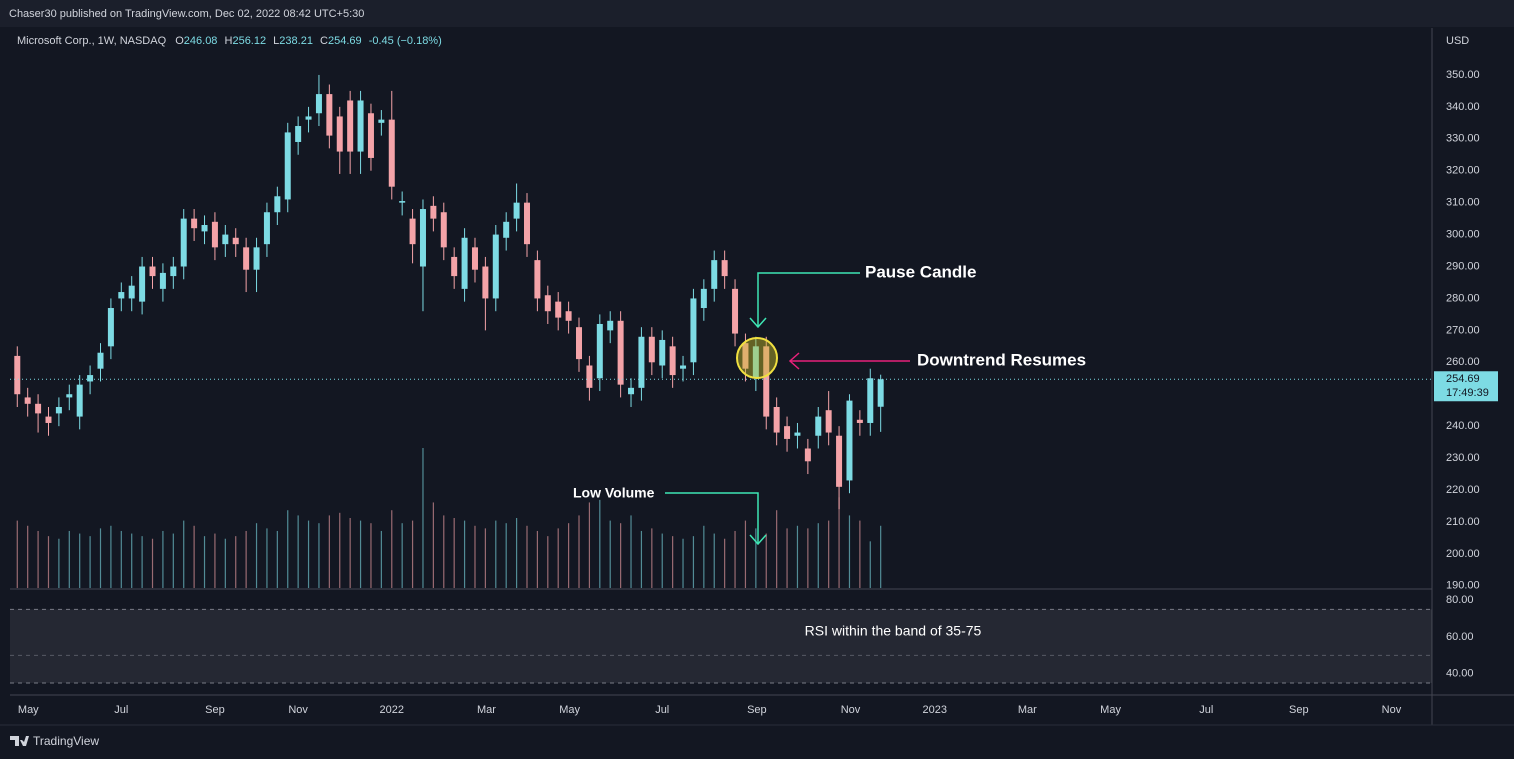  What do you see at coordinates (614, 493) in the screenshot?
I see `annotation: Low Volume` at bounding box center [614, 493].